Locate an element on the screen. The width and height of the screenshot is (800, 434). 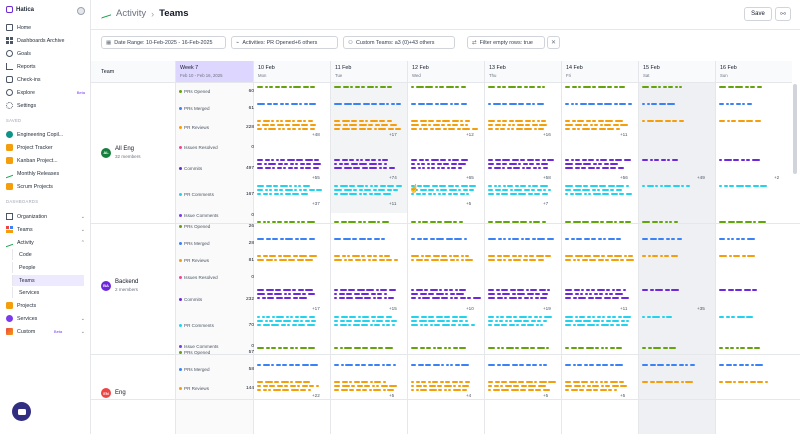
overflow-count: +65 is located at coordinates (470, 177).